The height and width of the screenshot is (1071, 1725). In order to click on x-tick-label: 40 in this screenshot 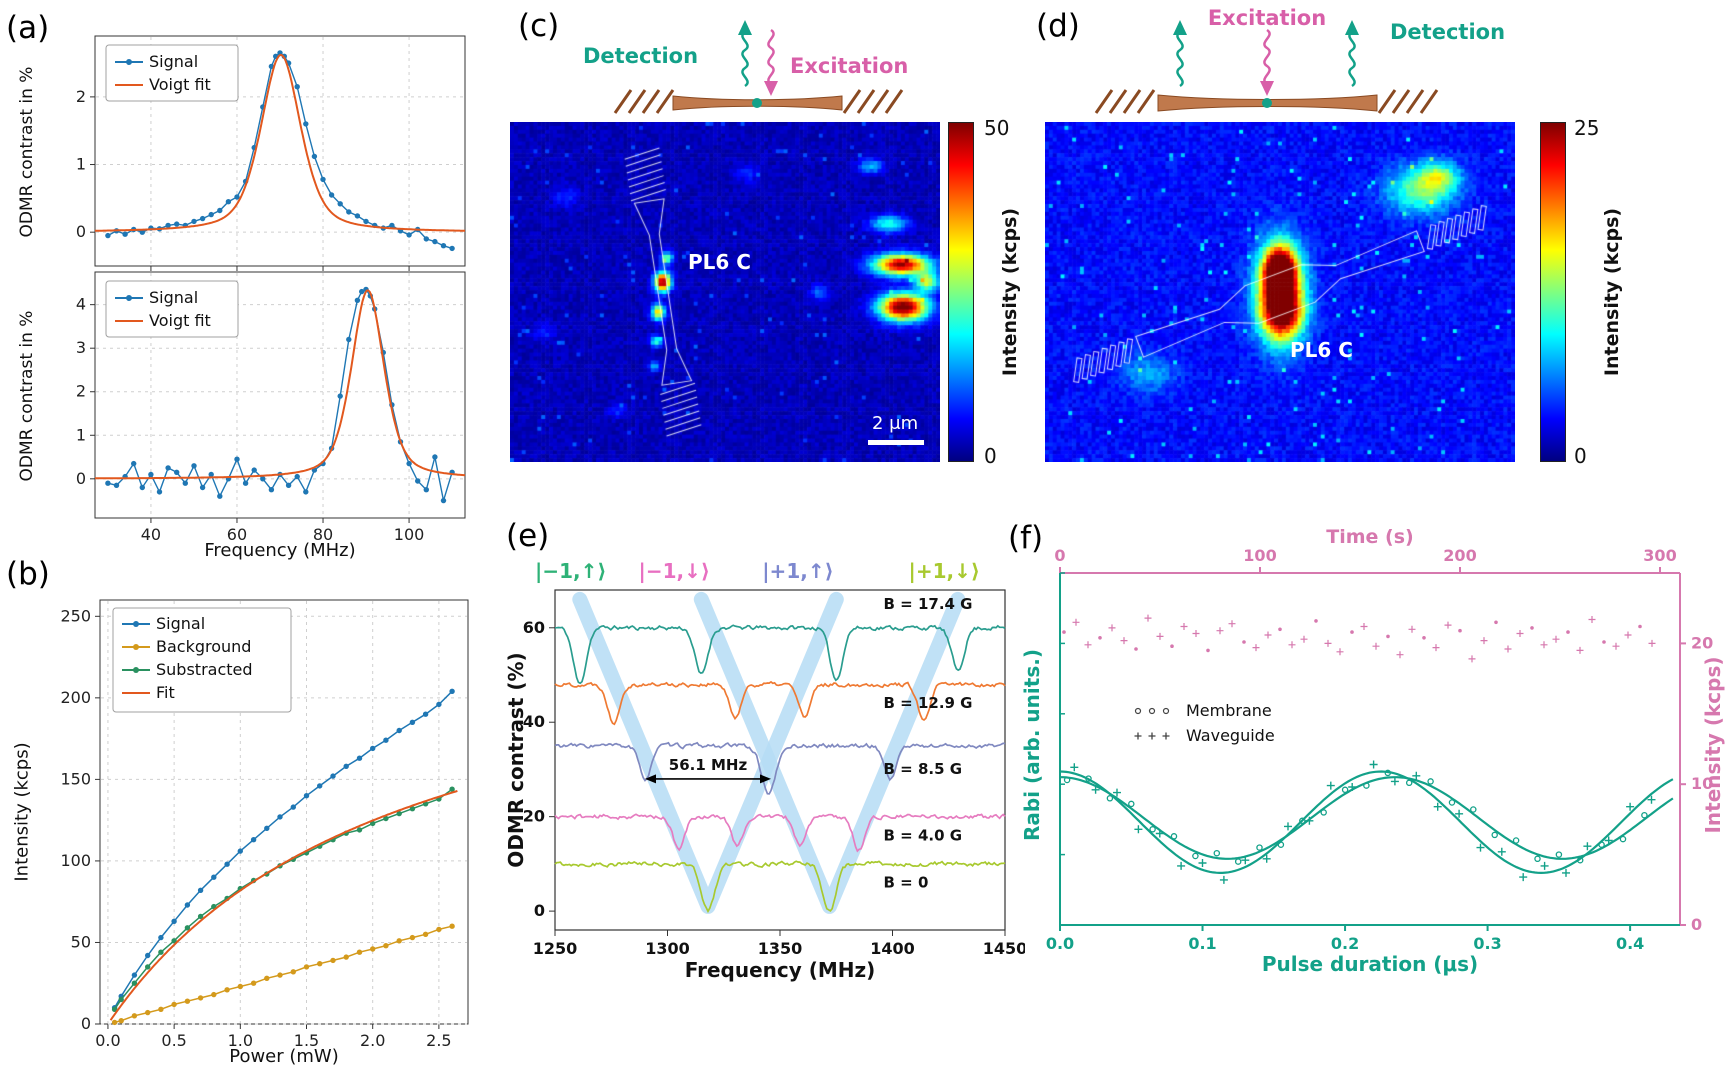, I will do `click(151, 534)`.